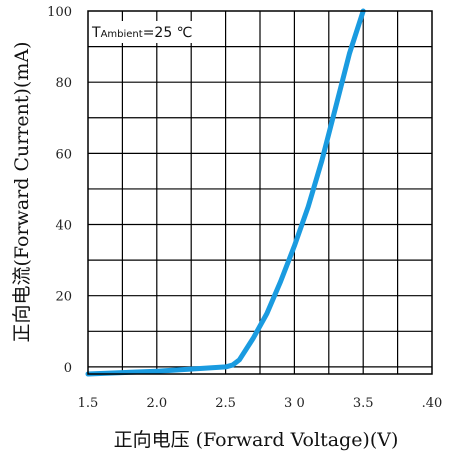  Describe the element at coordinates (122, 34) in the screenshot. I see `annotation-subscript: Ambient` at that location.